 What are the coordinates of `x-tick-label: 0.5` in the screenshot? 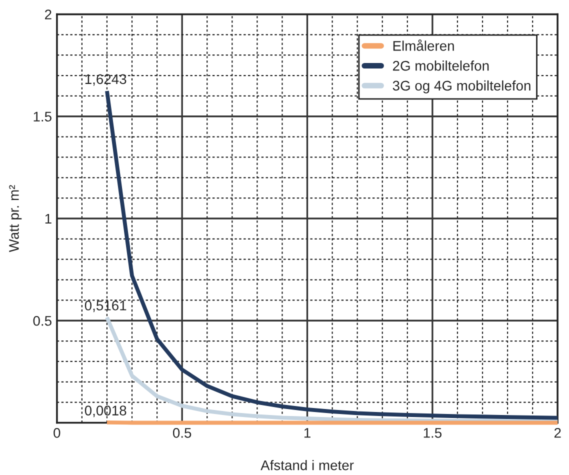 It's located at (182, 433).